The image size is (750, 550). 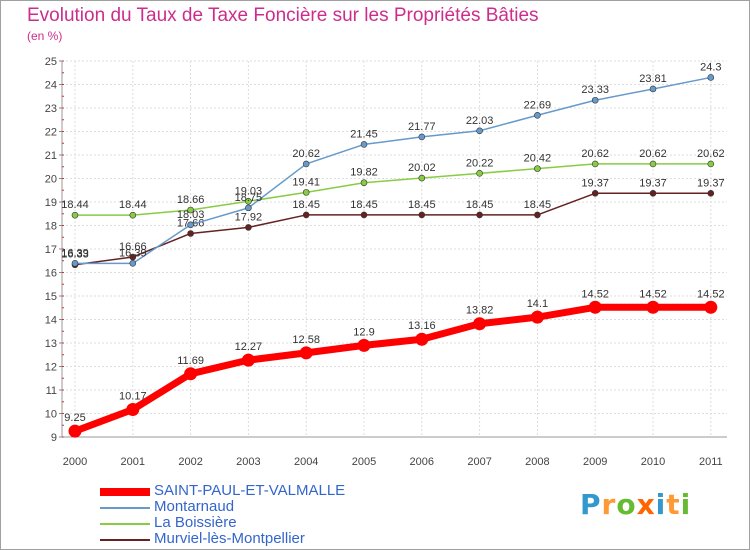 What do you see at coordinates (51, 227) in the screenshot?
I see `y-tick-label: 18` at bounding box center [51, 227].